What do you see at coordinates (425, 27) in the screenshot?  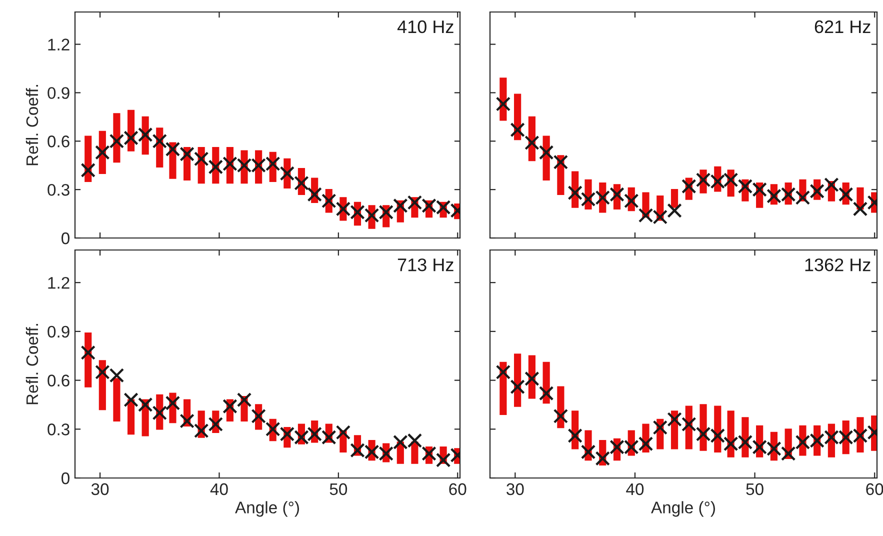 I see `chart-title: 410 Hz` at bounding box center [425, 27].